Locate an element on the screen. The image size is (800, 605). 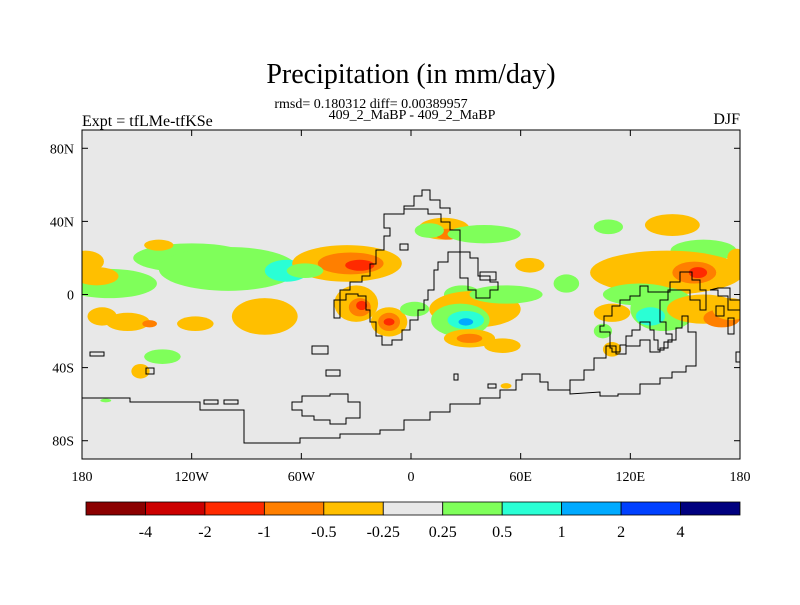
colorbar-label: -2 is located at coordinates (204, 532).